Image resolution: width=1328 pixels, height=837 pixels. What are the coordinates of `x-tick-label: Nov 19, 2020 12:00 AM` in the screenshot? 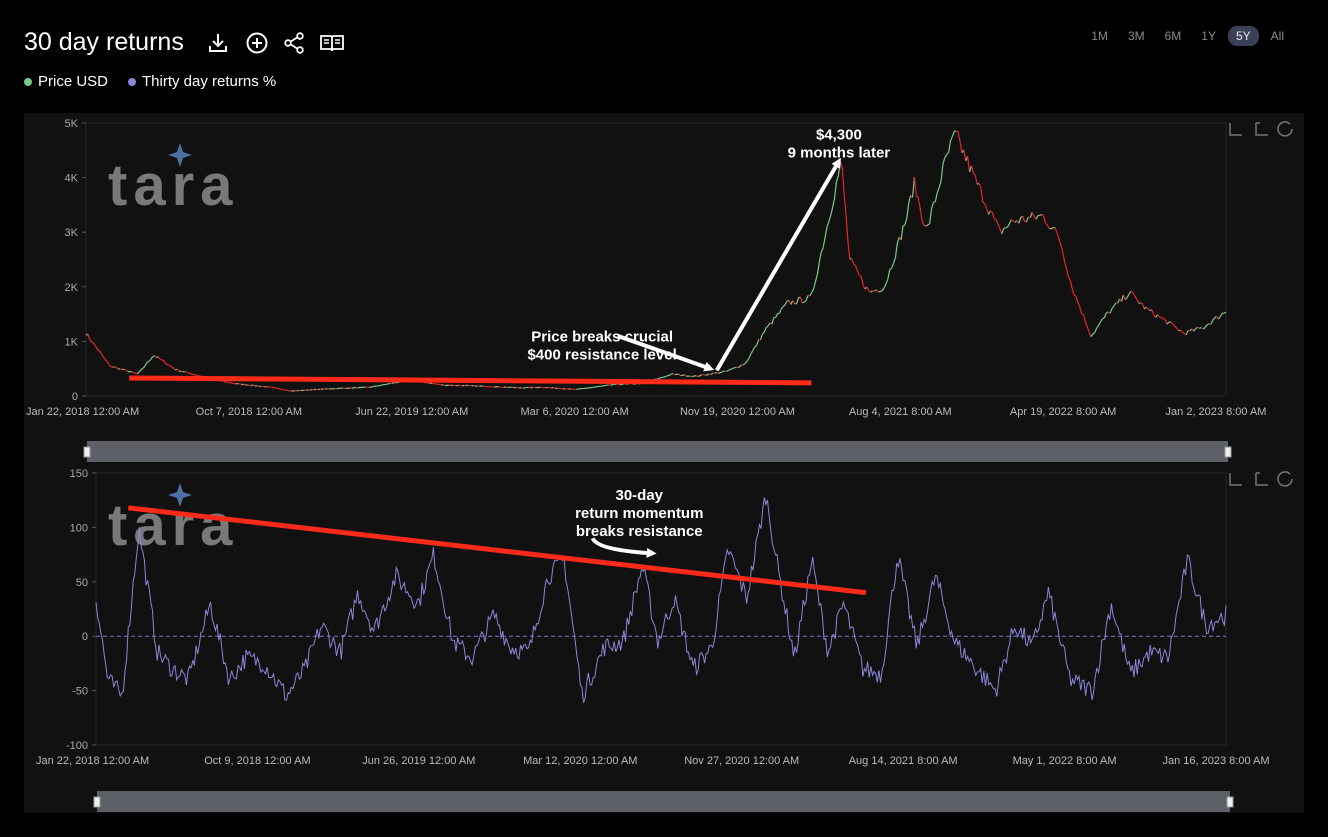 It's located at (737, 412).